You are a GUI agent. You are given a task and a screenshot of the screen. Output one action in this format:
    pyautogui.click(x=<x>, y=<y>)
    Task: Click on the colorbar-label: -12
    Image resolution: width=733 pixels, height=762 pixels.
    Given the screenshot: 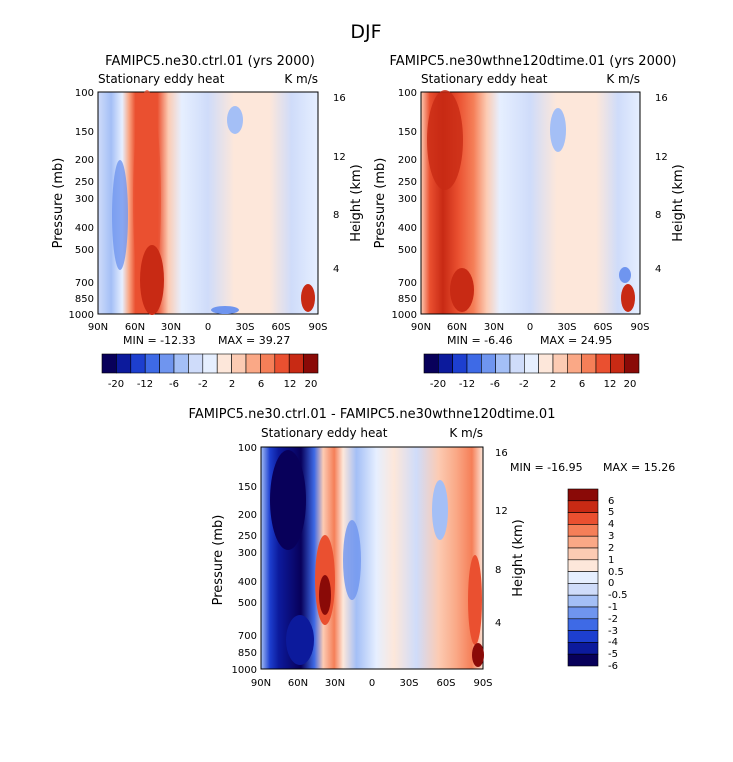 What is the action you would take?
    pyautogui.click(x=467, y=384)
    